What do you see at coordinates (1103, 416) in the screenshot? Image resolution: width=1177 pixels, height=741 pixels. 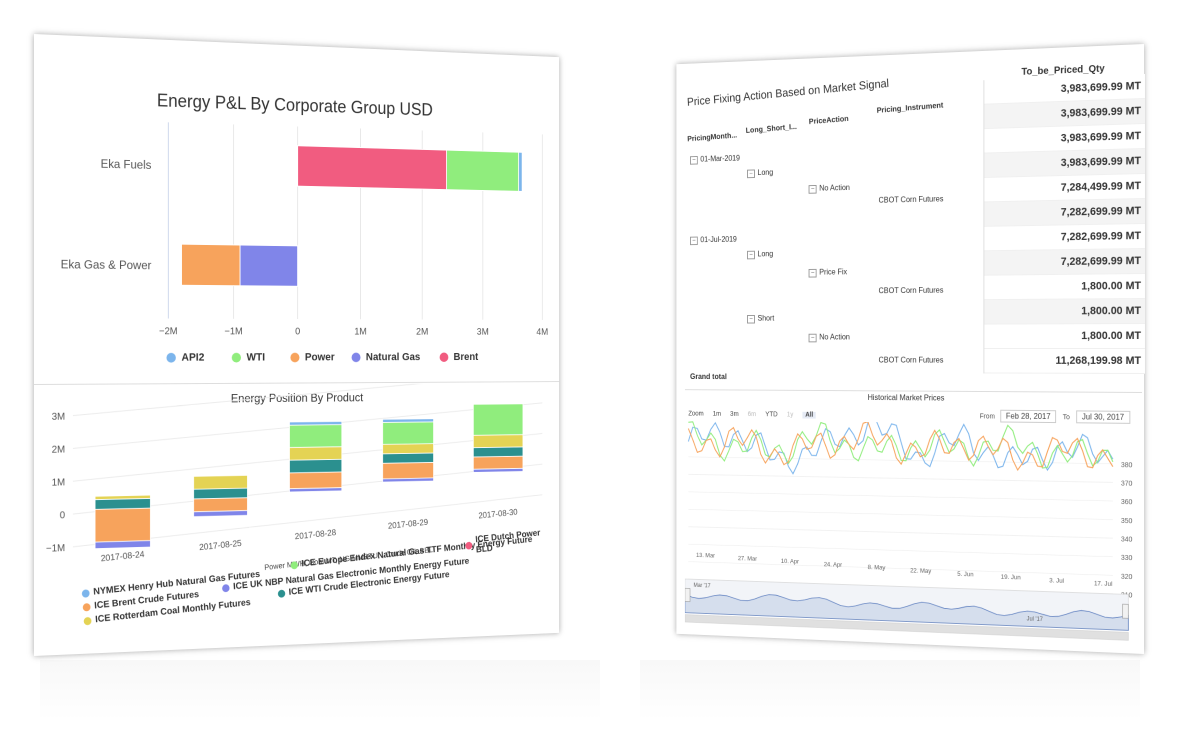 I see `to-date-input: Jul 30, 2017` at bounding box center [1103, 416].